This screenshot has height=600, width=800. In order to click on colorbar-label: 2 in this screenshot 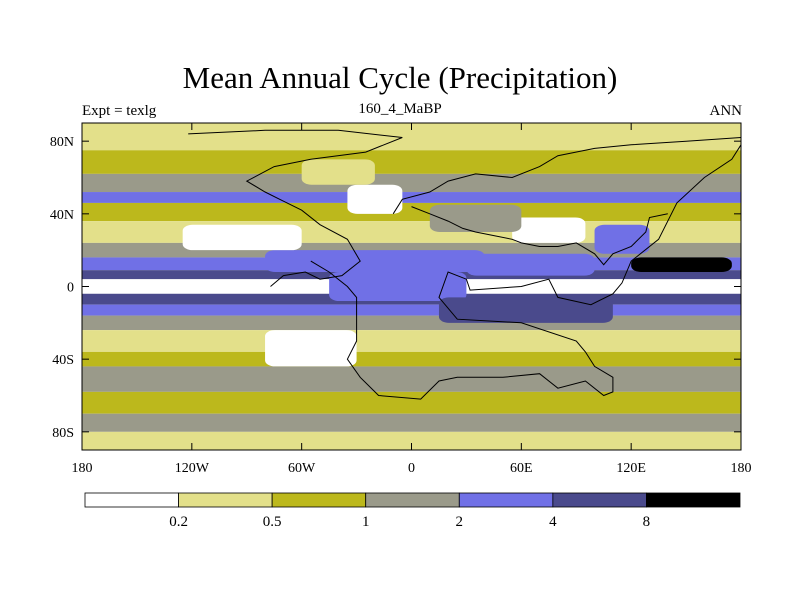, I will do `click(460, 522)`.